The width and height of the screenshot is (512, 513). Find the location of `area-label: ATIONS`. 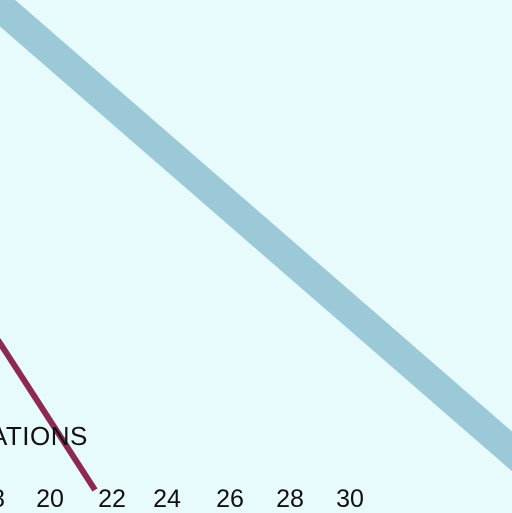

area-label: ATIONS is located at coordinates (44, 436).